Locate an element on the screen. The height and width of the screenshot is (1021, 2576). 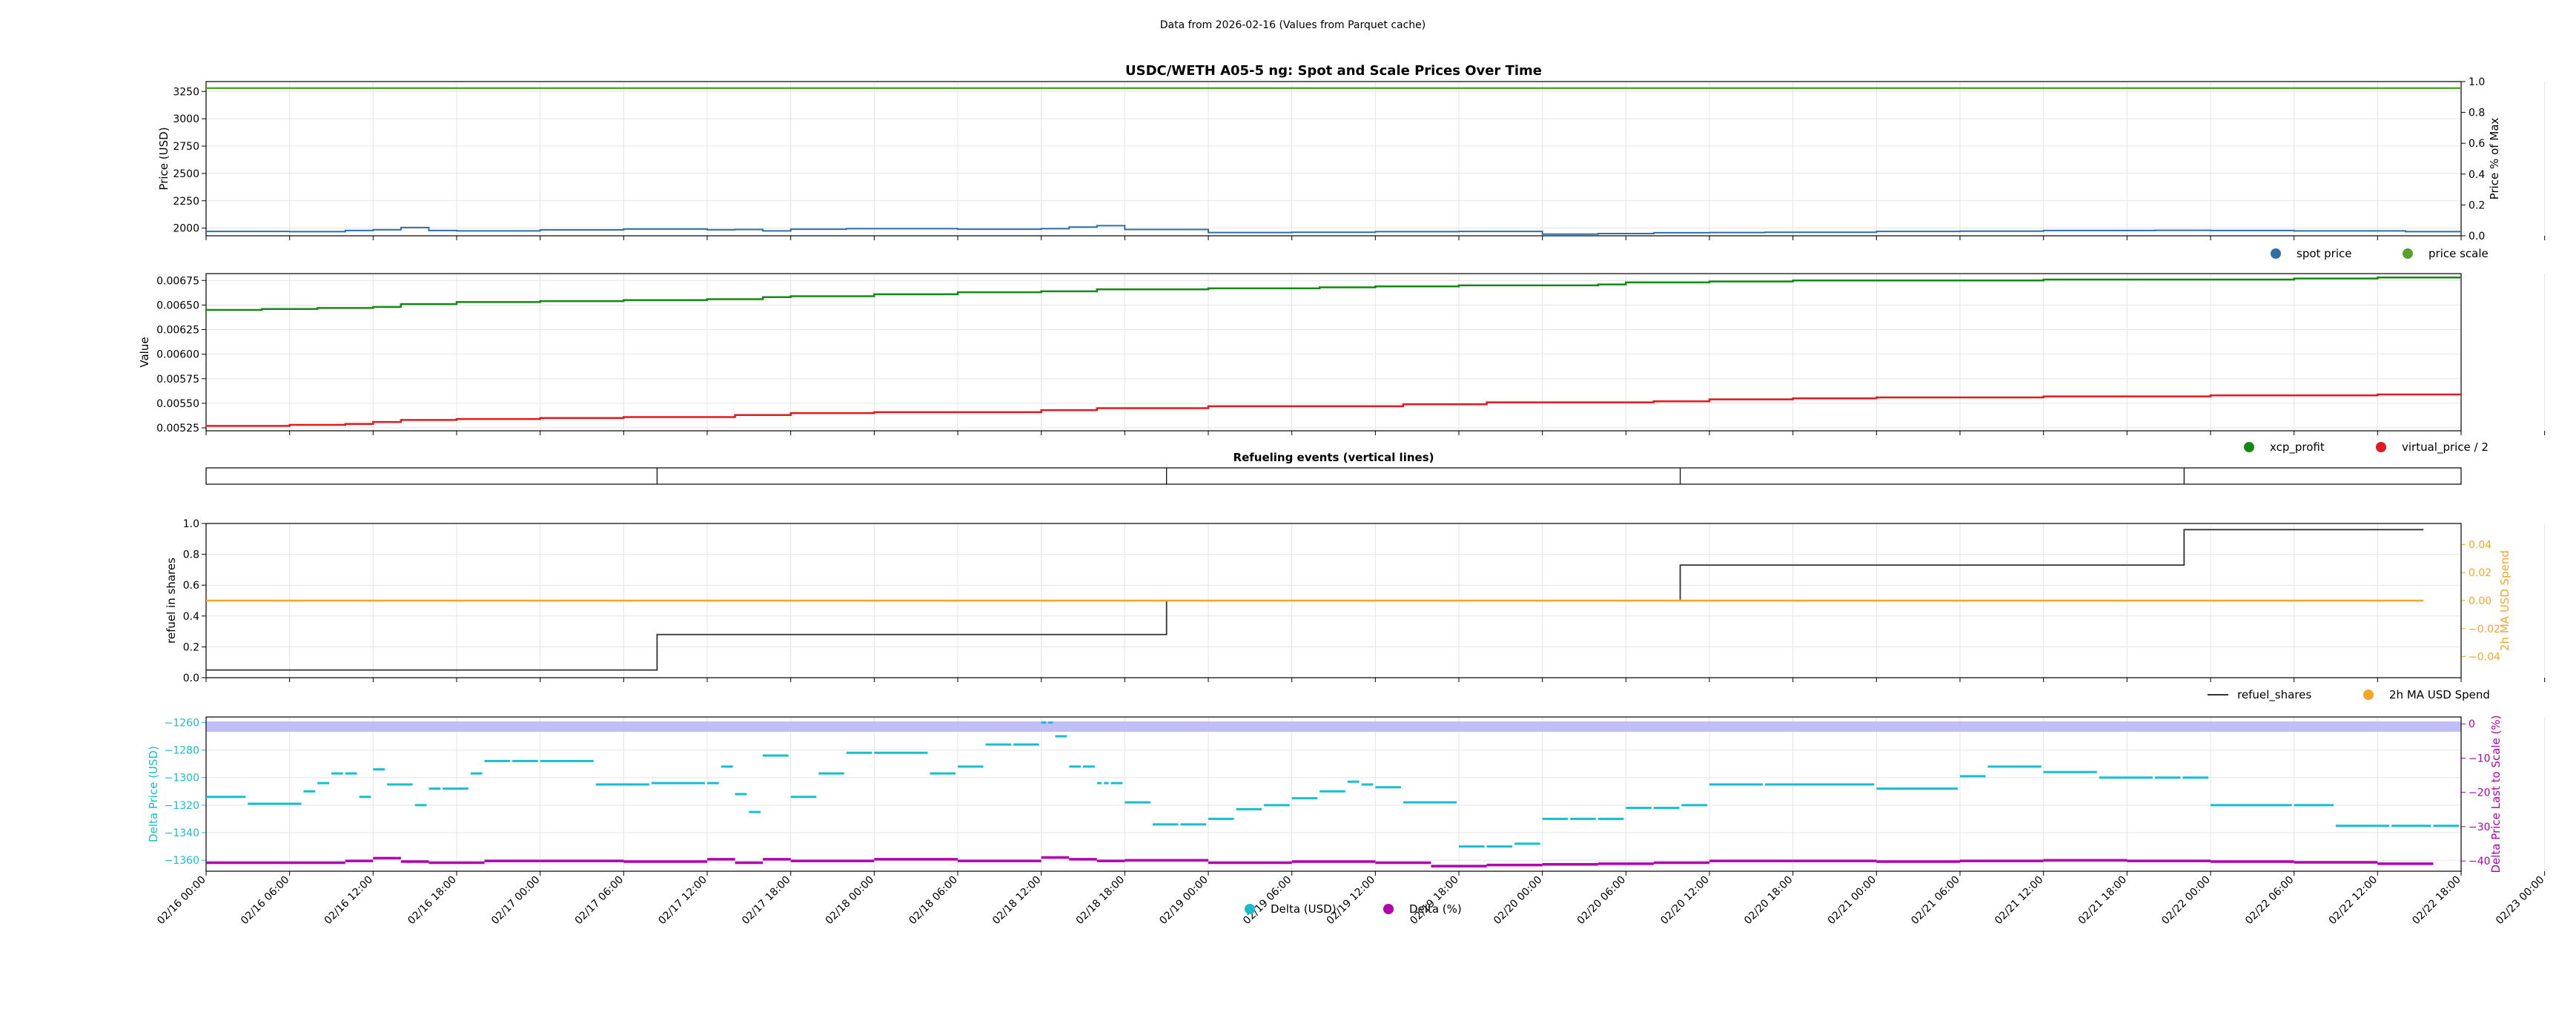
y2-tick-label: 0.6 is located at coordinates (2477, 144).